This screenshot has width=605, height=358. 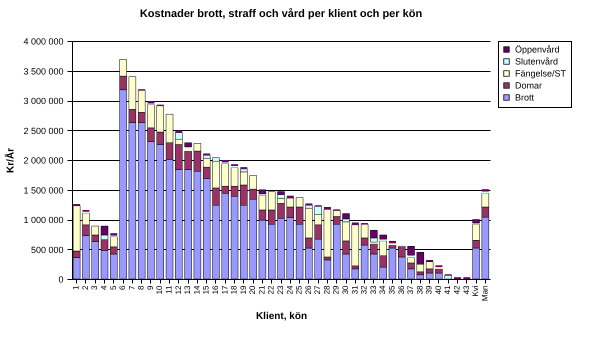 I want to click on x-tick-label: 12, so click(x=178, y=289).